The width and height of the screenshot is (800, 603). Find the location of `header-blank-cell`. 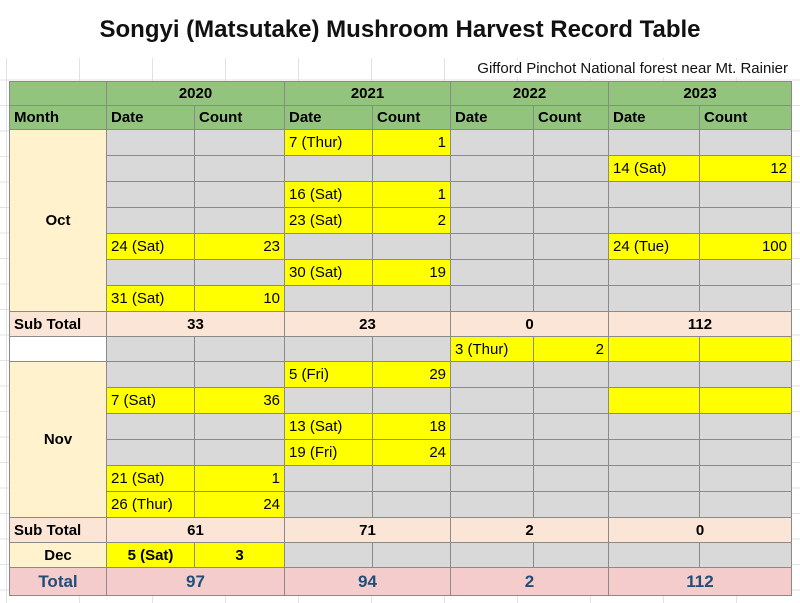

header-blank-cell is located at coordinates (58, 93).